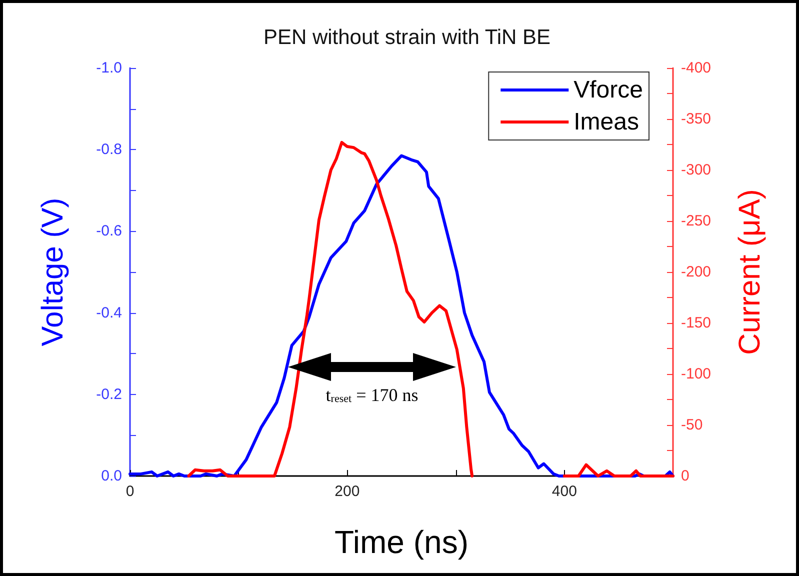 This screenshot has width=799, height=576. I want to click on legend-label: Vforce, so click(609, 90).